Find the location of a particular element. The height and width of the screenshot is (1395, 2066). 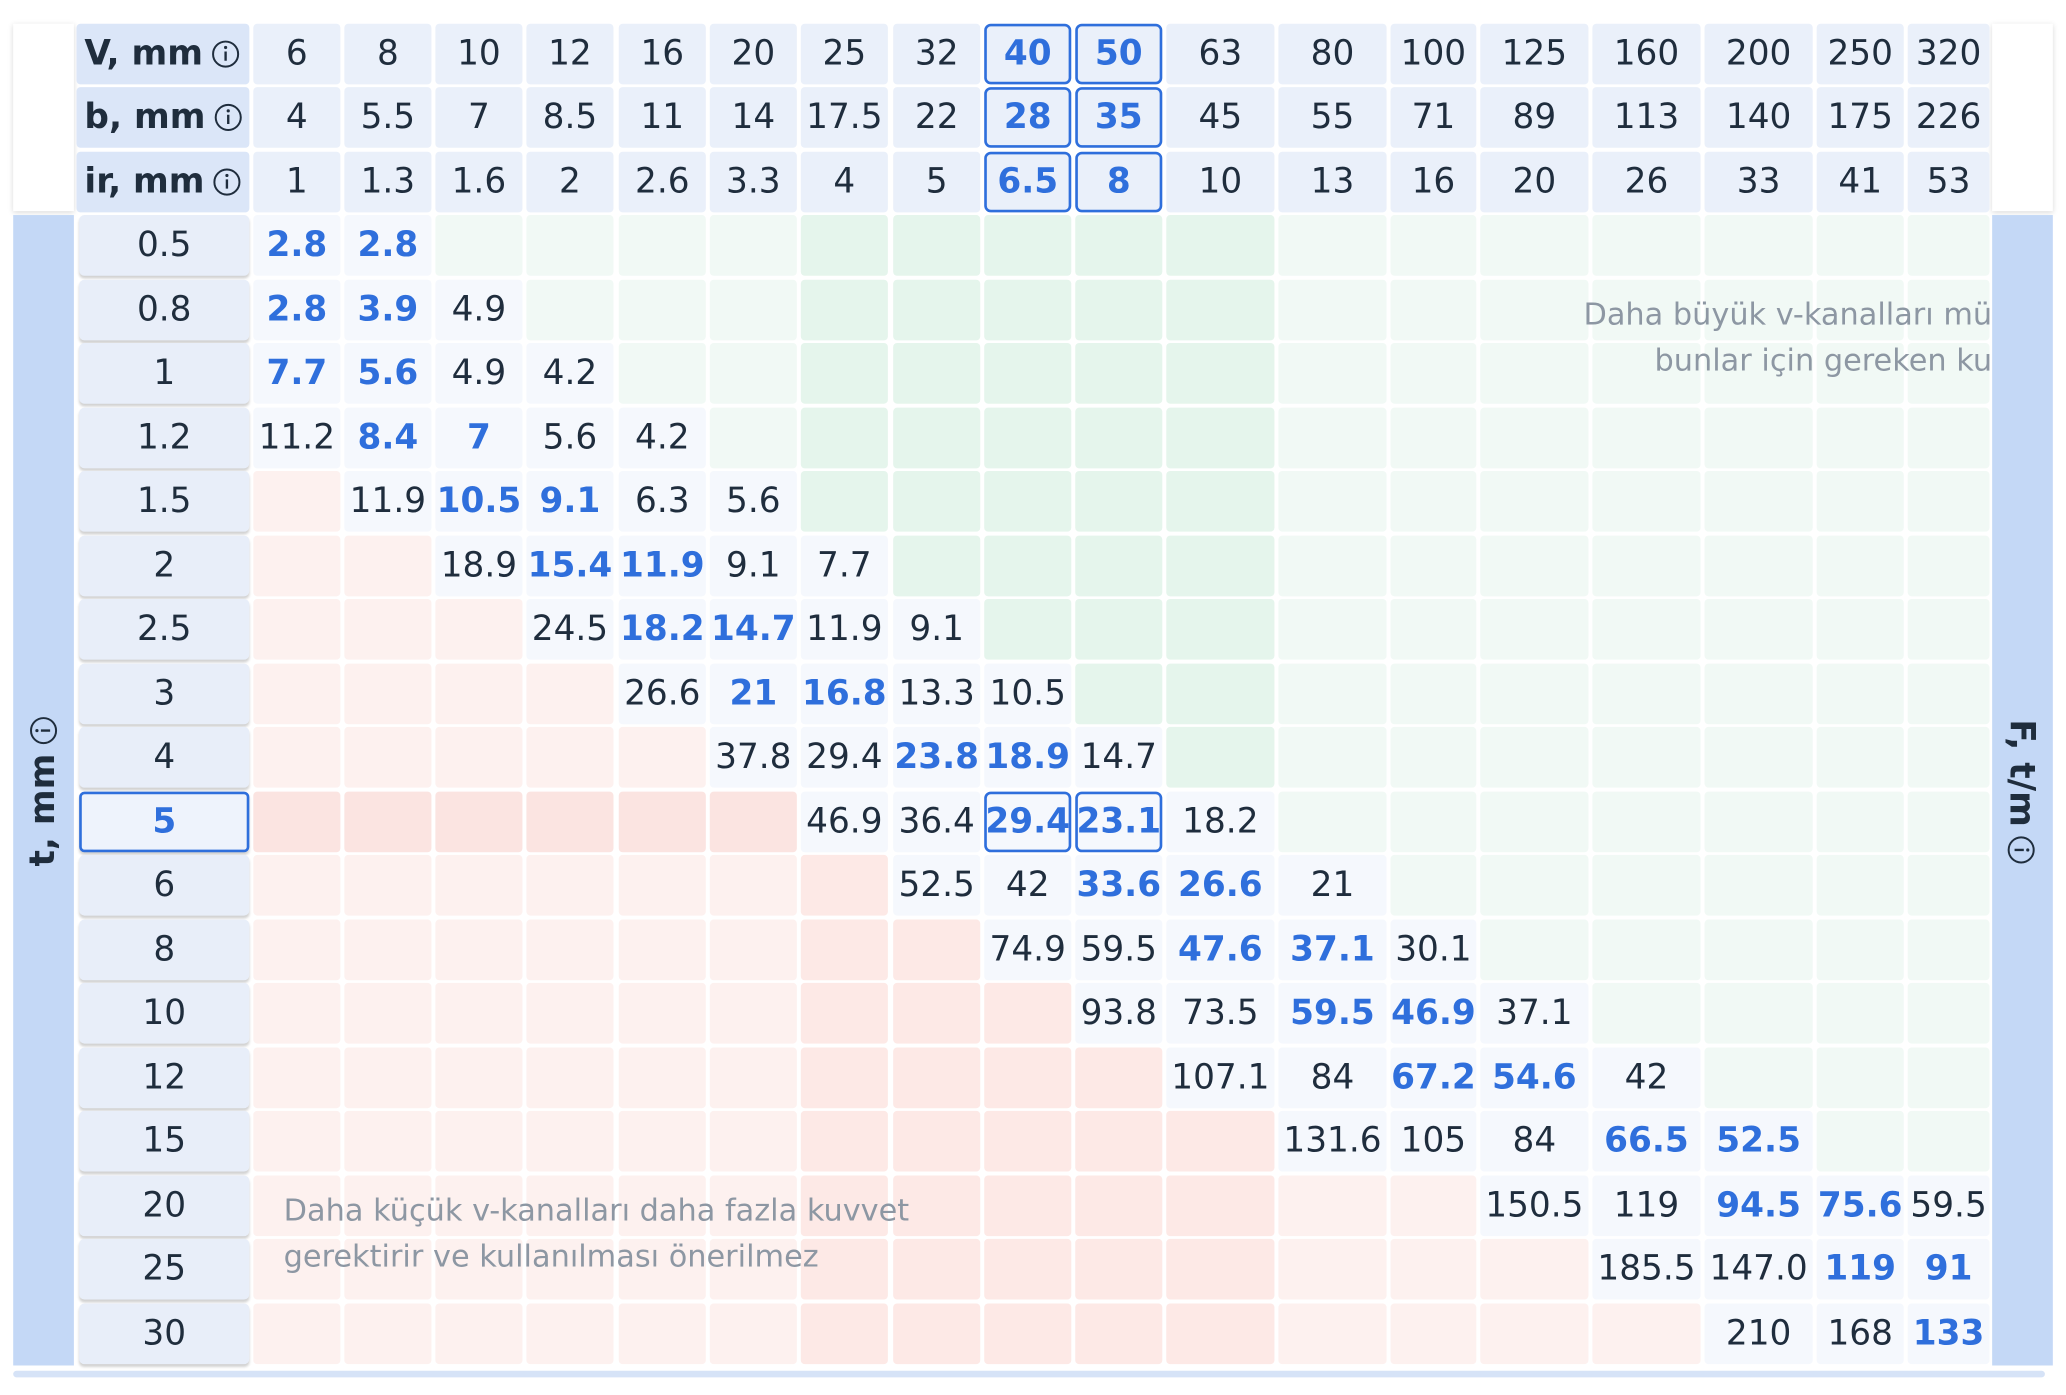

force-value: 29.4 is located at coordinates (1028, 821).